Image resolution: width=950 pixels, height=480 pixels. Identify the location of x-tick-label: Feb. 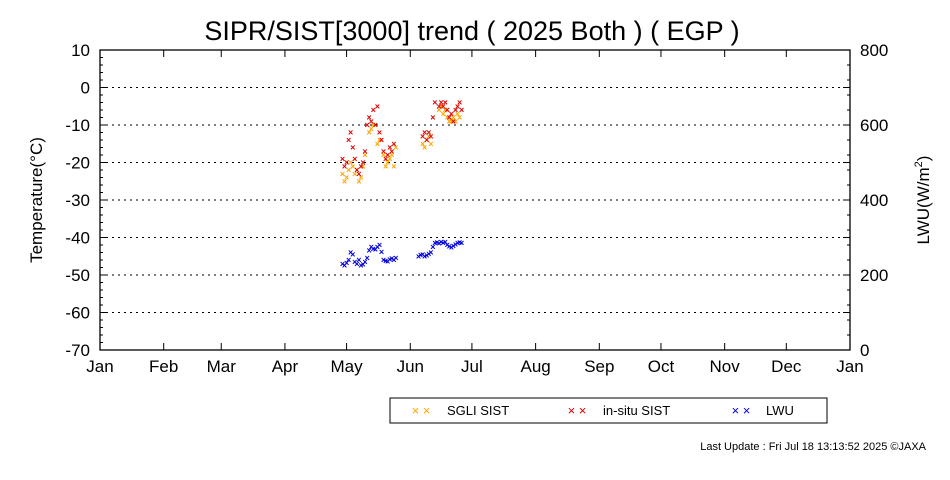
(163, 366).